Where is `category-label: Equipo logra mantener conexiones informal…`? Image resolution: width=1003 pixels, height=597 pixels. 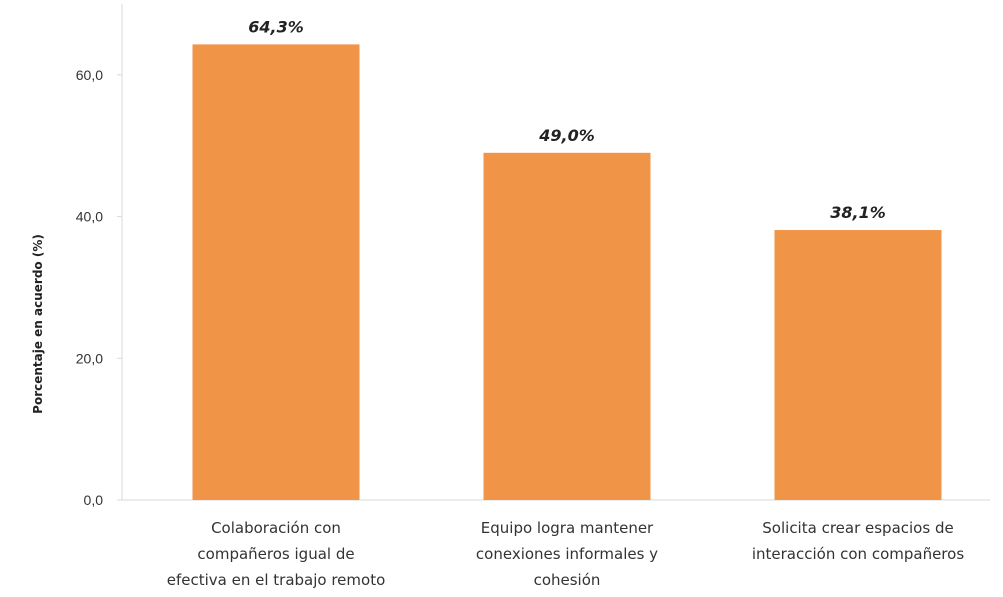
category-label: Equipo logra mantener conexiones informal… is located at coordinates (567, 554).